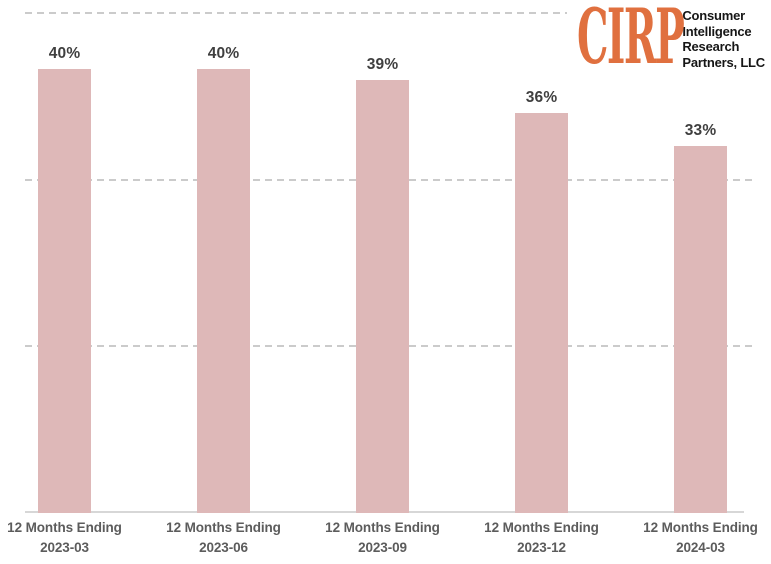 The image size is (771, 564). I want to click on gridline, so click(388, 13).